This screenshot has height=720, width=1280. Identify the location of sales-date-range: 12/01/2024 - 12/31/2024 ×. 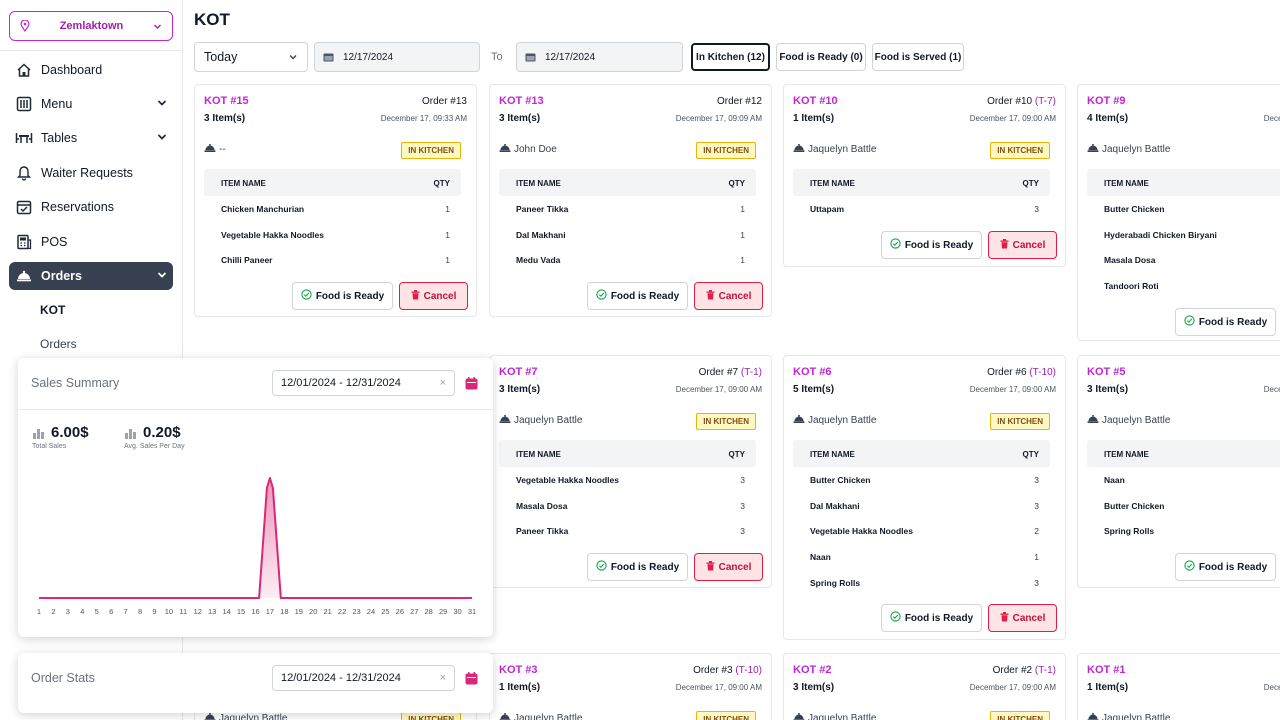
(363, 383).